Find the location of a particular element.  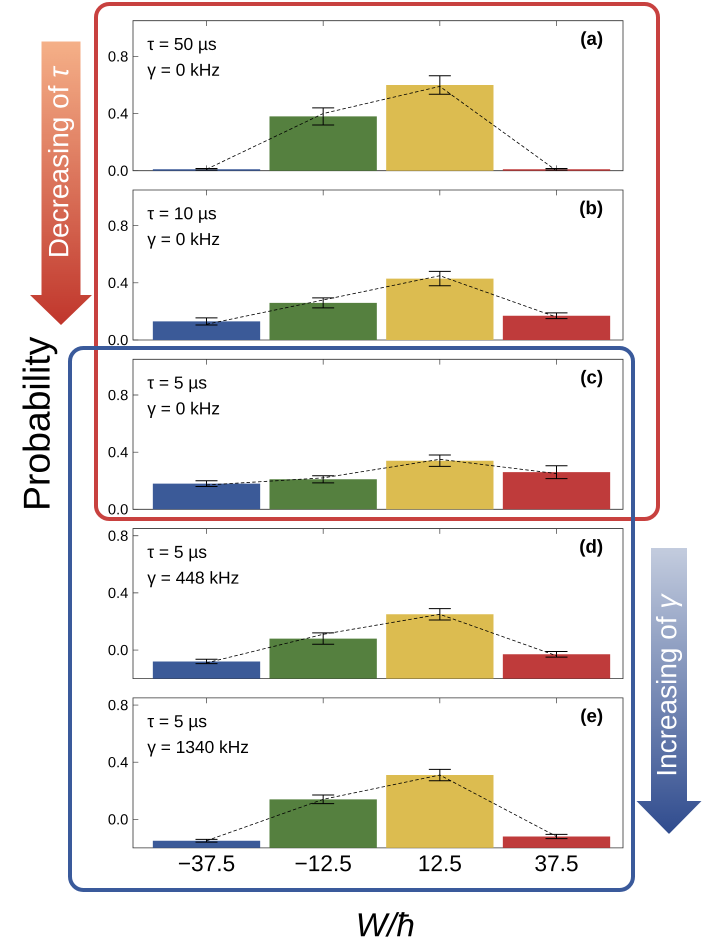

text: (e) is located at coordinates (591, 717).